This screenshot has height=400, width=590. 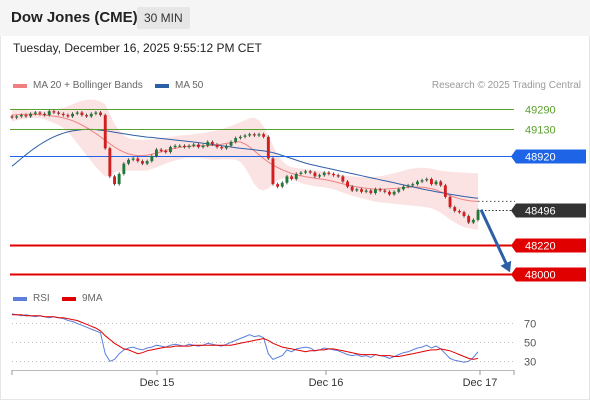 I want to click on forecast-arrow-head-icon, so click(x=506, y=266).